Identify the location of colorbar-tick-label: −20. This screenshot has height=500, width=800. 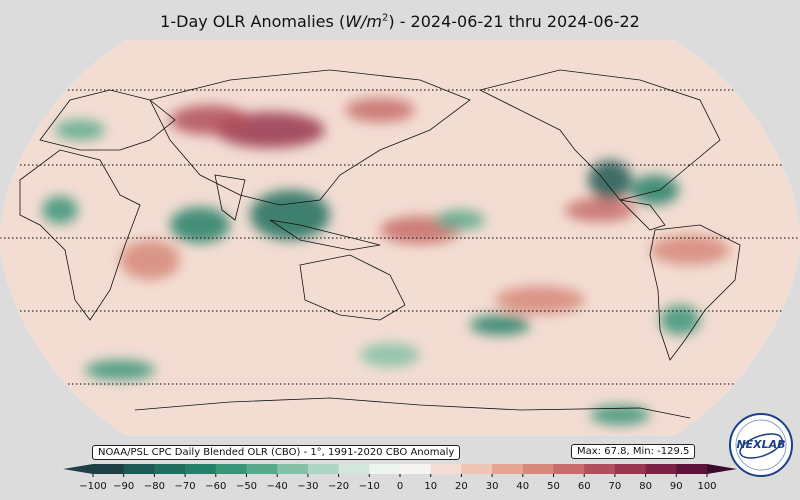
(338, 486).